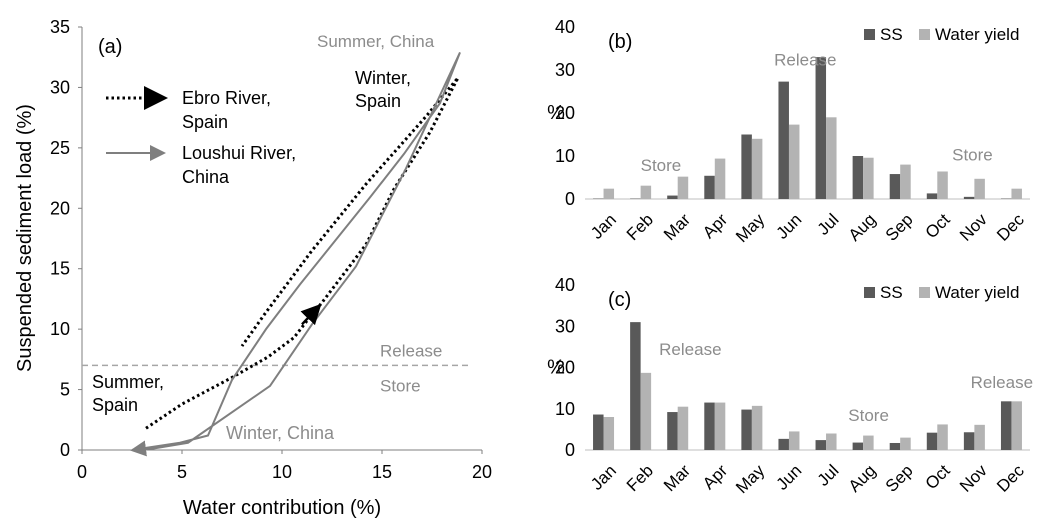 This screenshot has height=520, width=1047. What do you see at coordinates (805, 60) in the screenshot?
I see `b-annotation-release: Release` at bounding box center [805, 60].